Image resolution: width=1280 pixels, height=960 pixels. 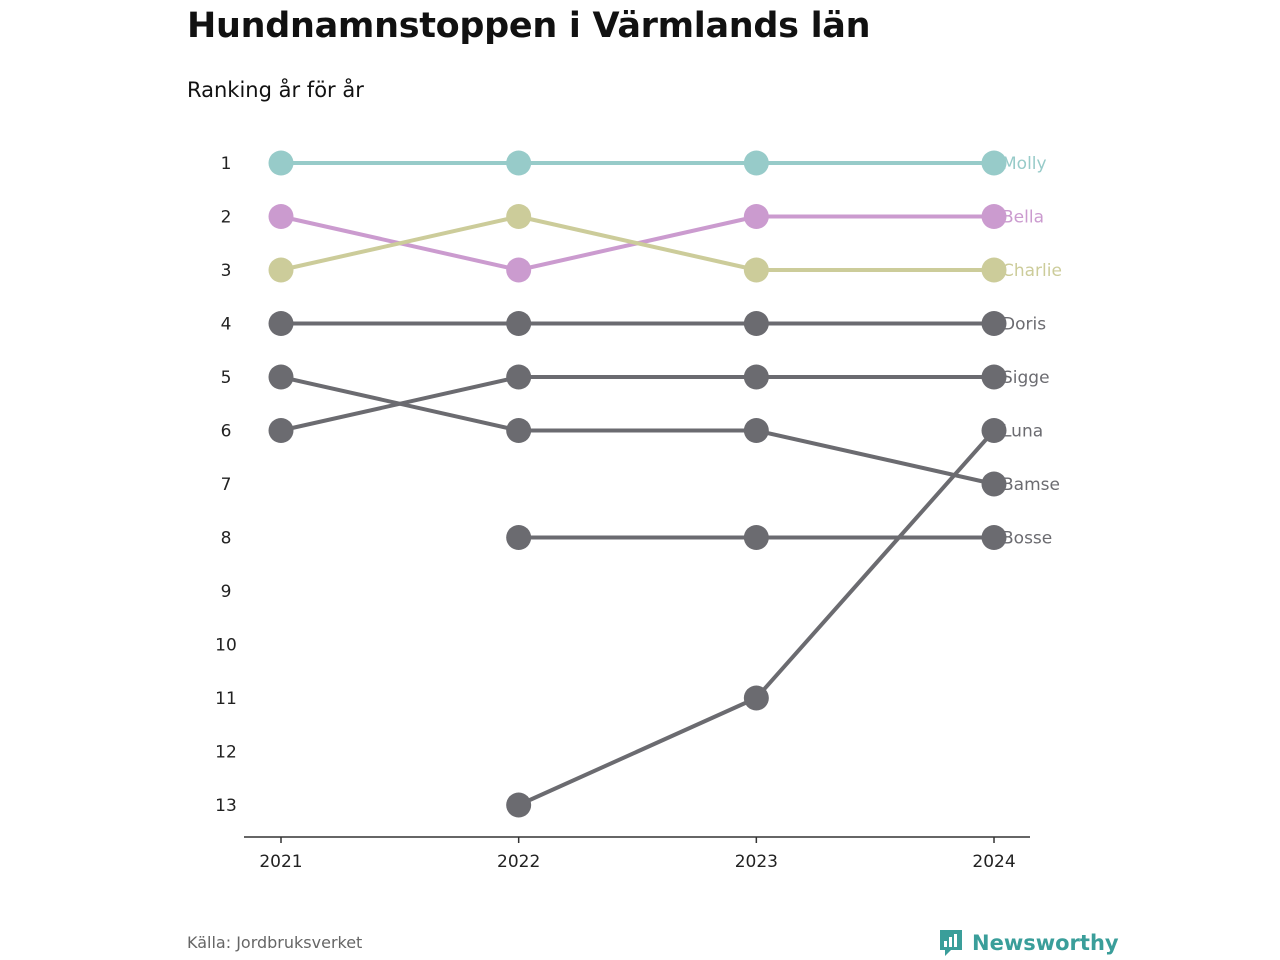 I want to click on y-tick-label: 3, so click(x=226, y=271).